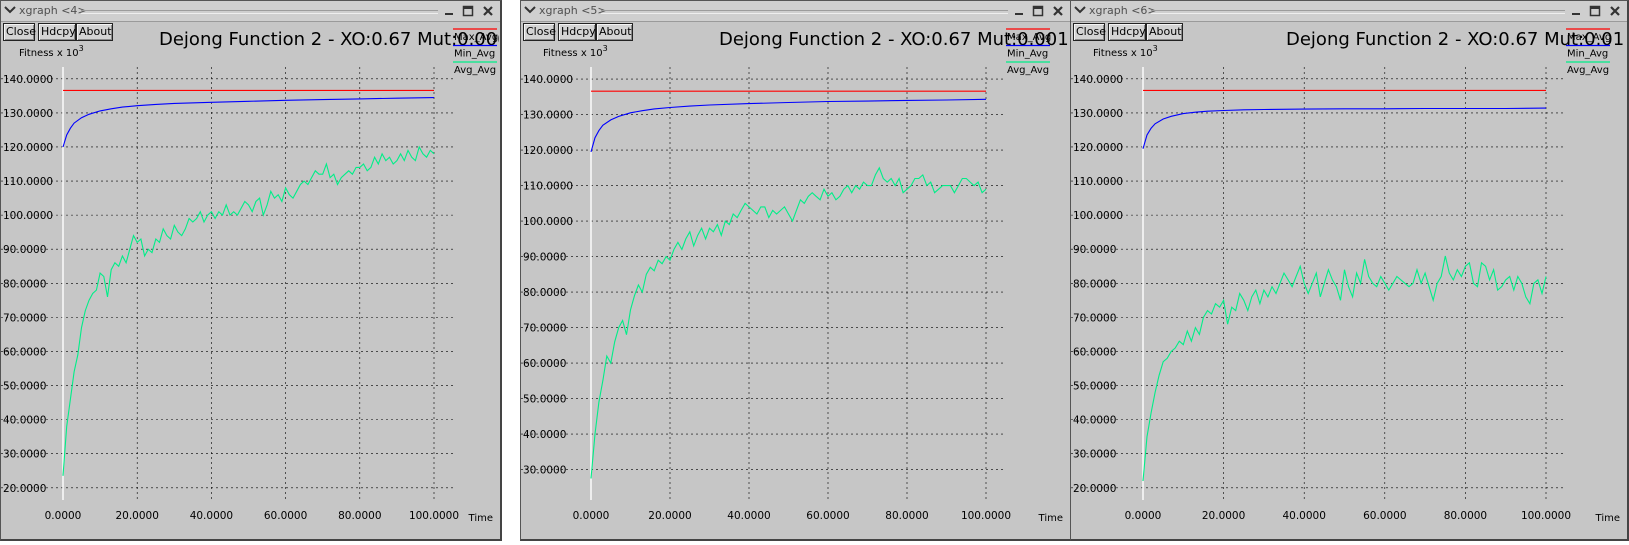 The width and height of the screenshot is (1629, 545). Describe the element at coordinates (795, 11) in the screenshot. I see `window-titlebar: xgraph <5>` at that location.